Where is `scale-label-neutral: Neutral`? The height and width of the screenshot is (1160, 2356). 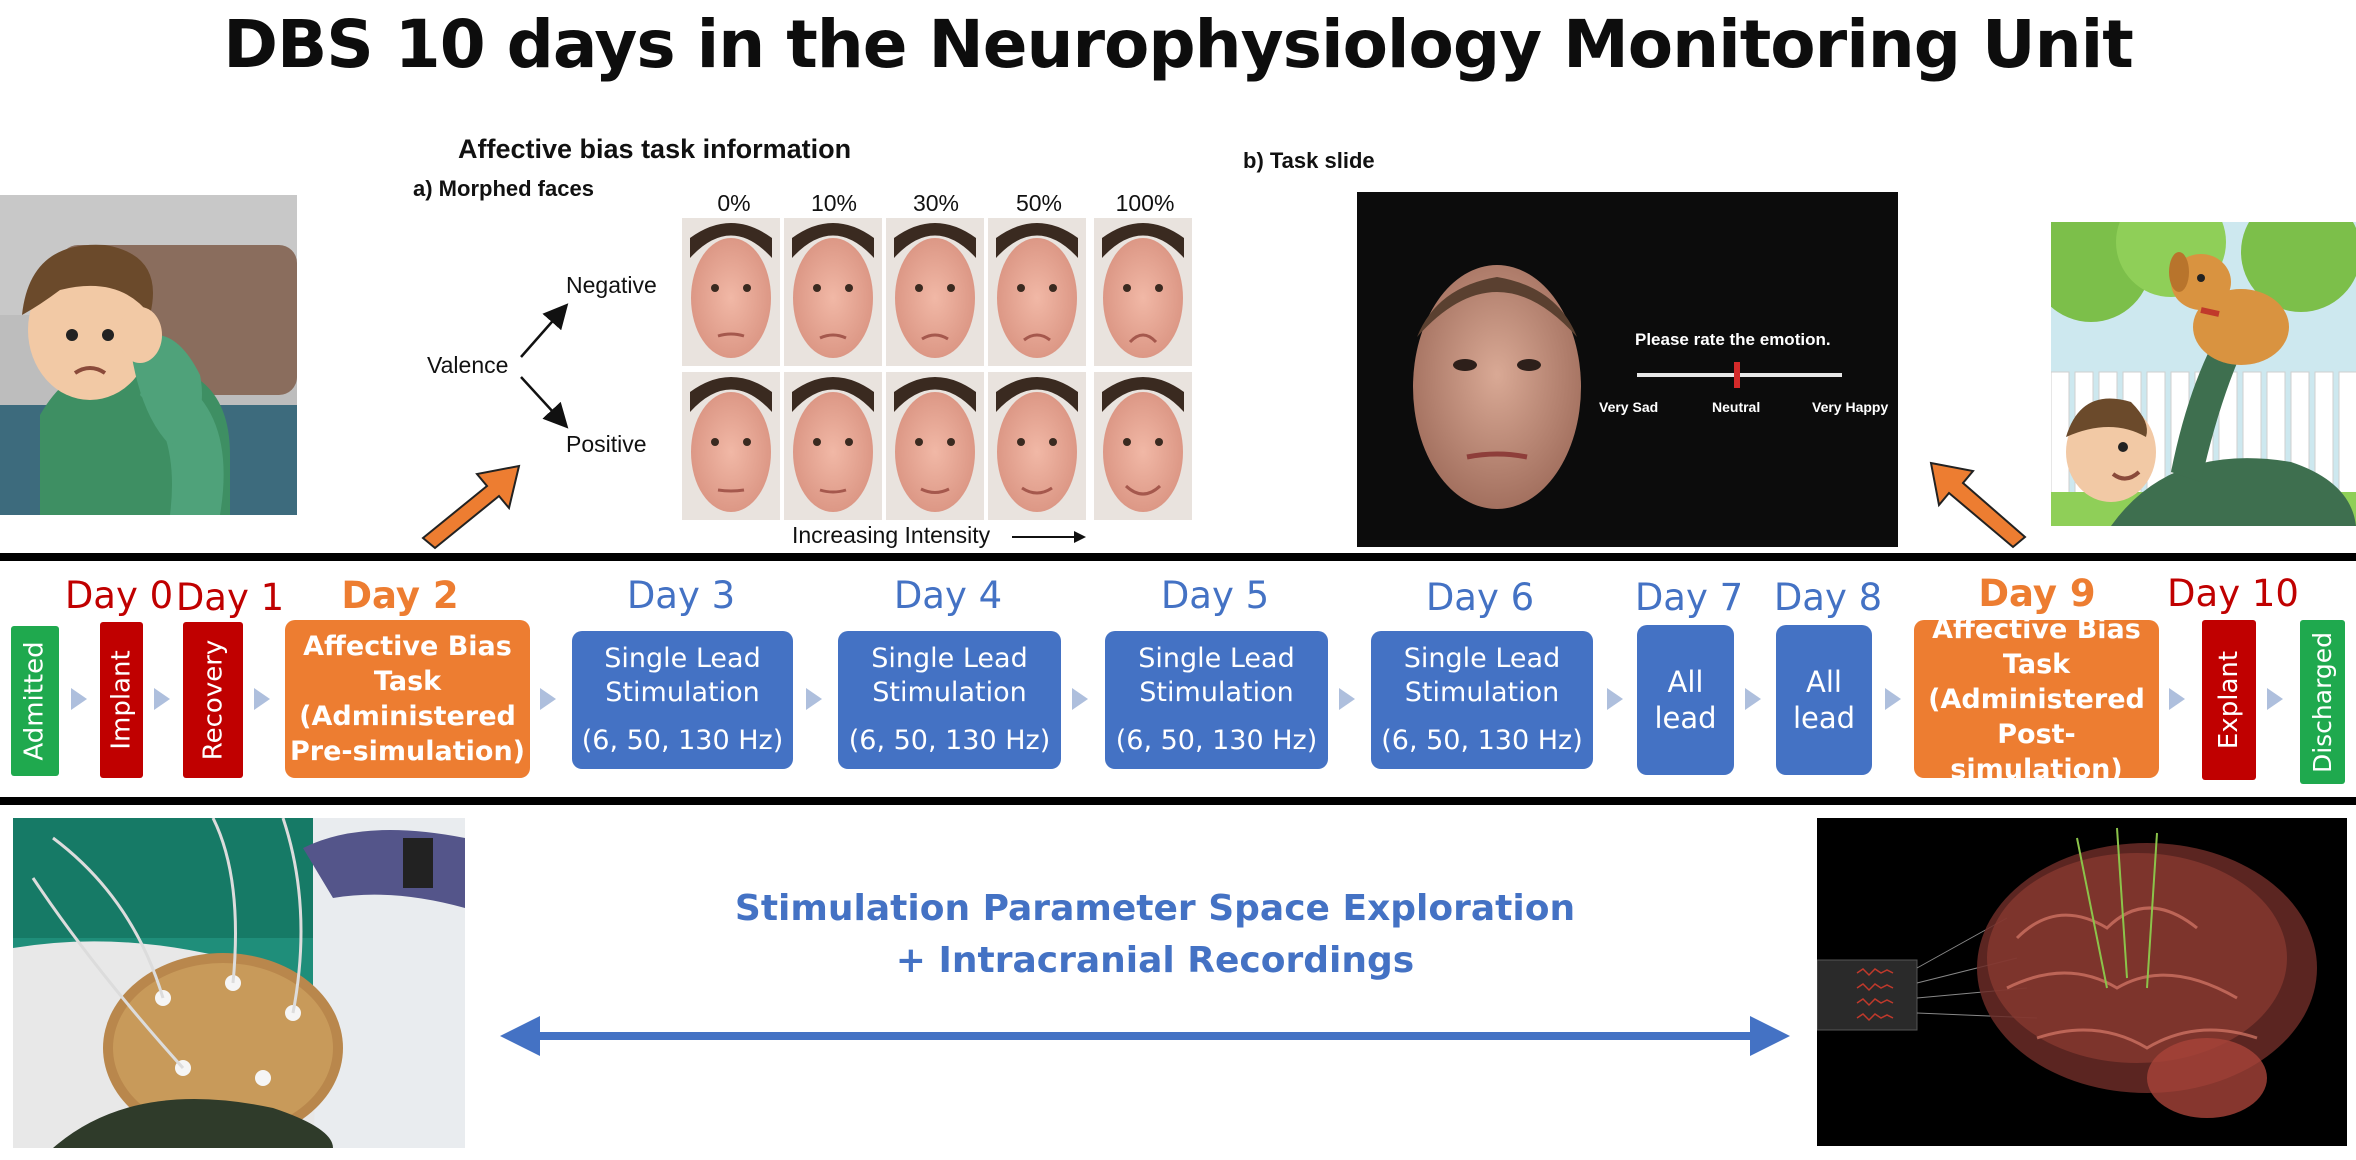 scale-label-neutral: Neutral is located at coordinates (1736, 407).